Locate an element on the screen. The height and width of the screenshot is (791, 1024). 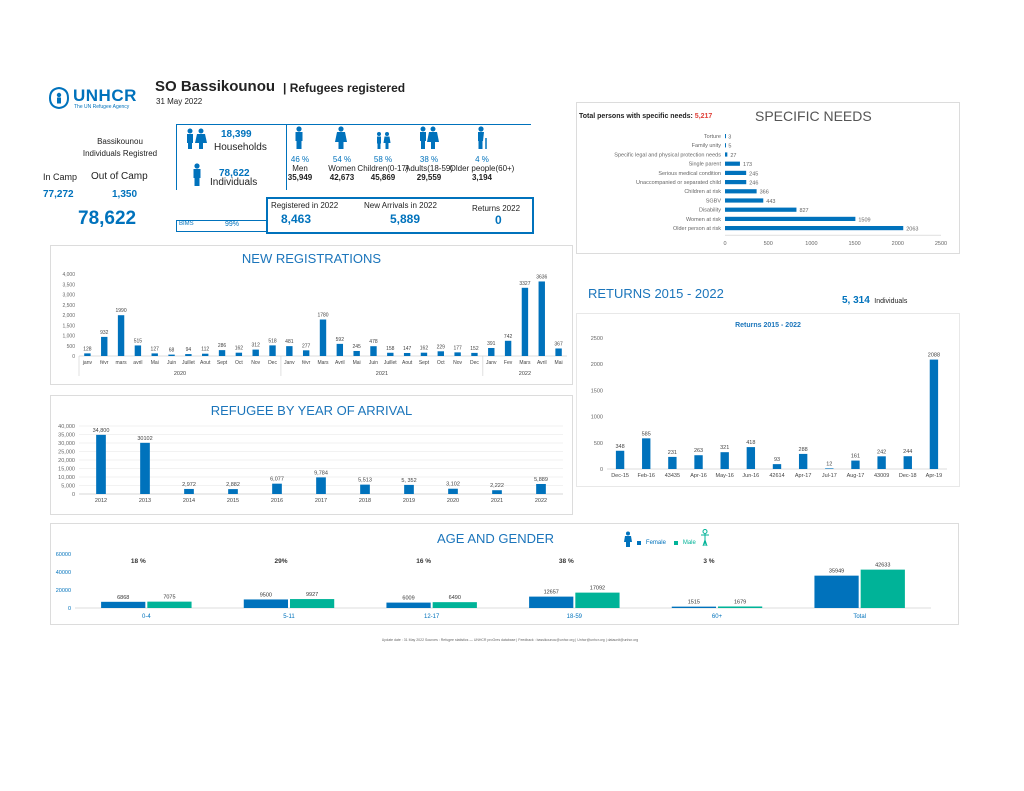
bar-value-label: 312 is located at coordinates (256, 346).